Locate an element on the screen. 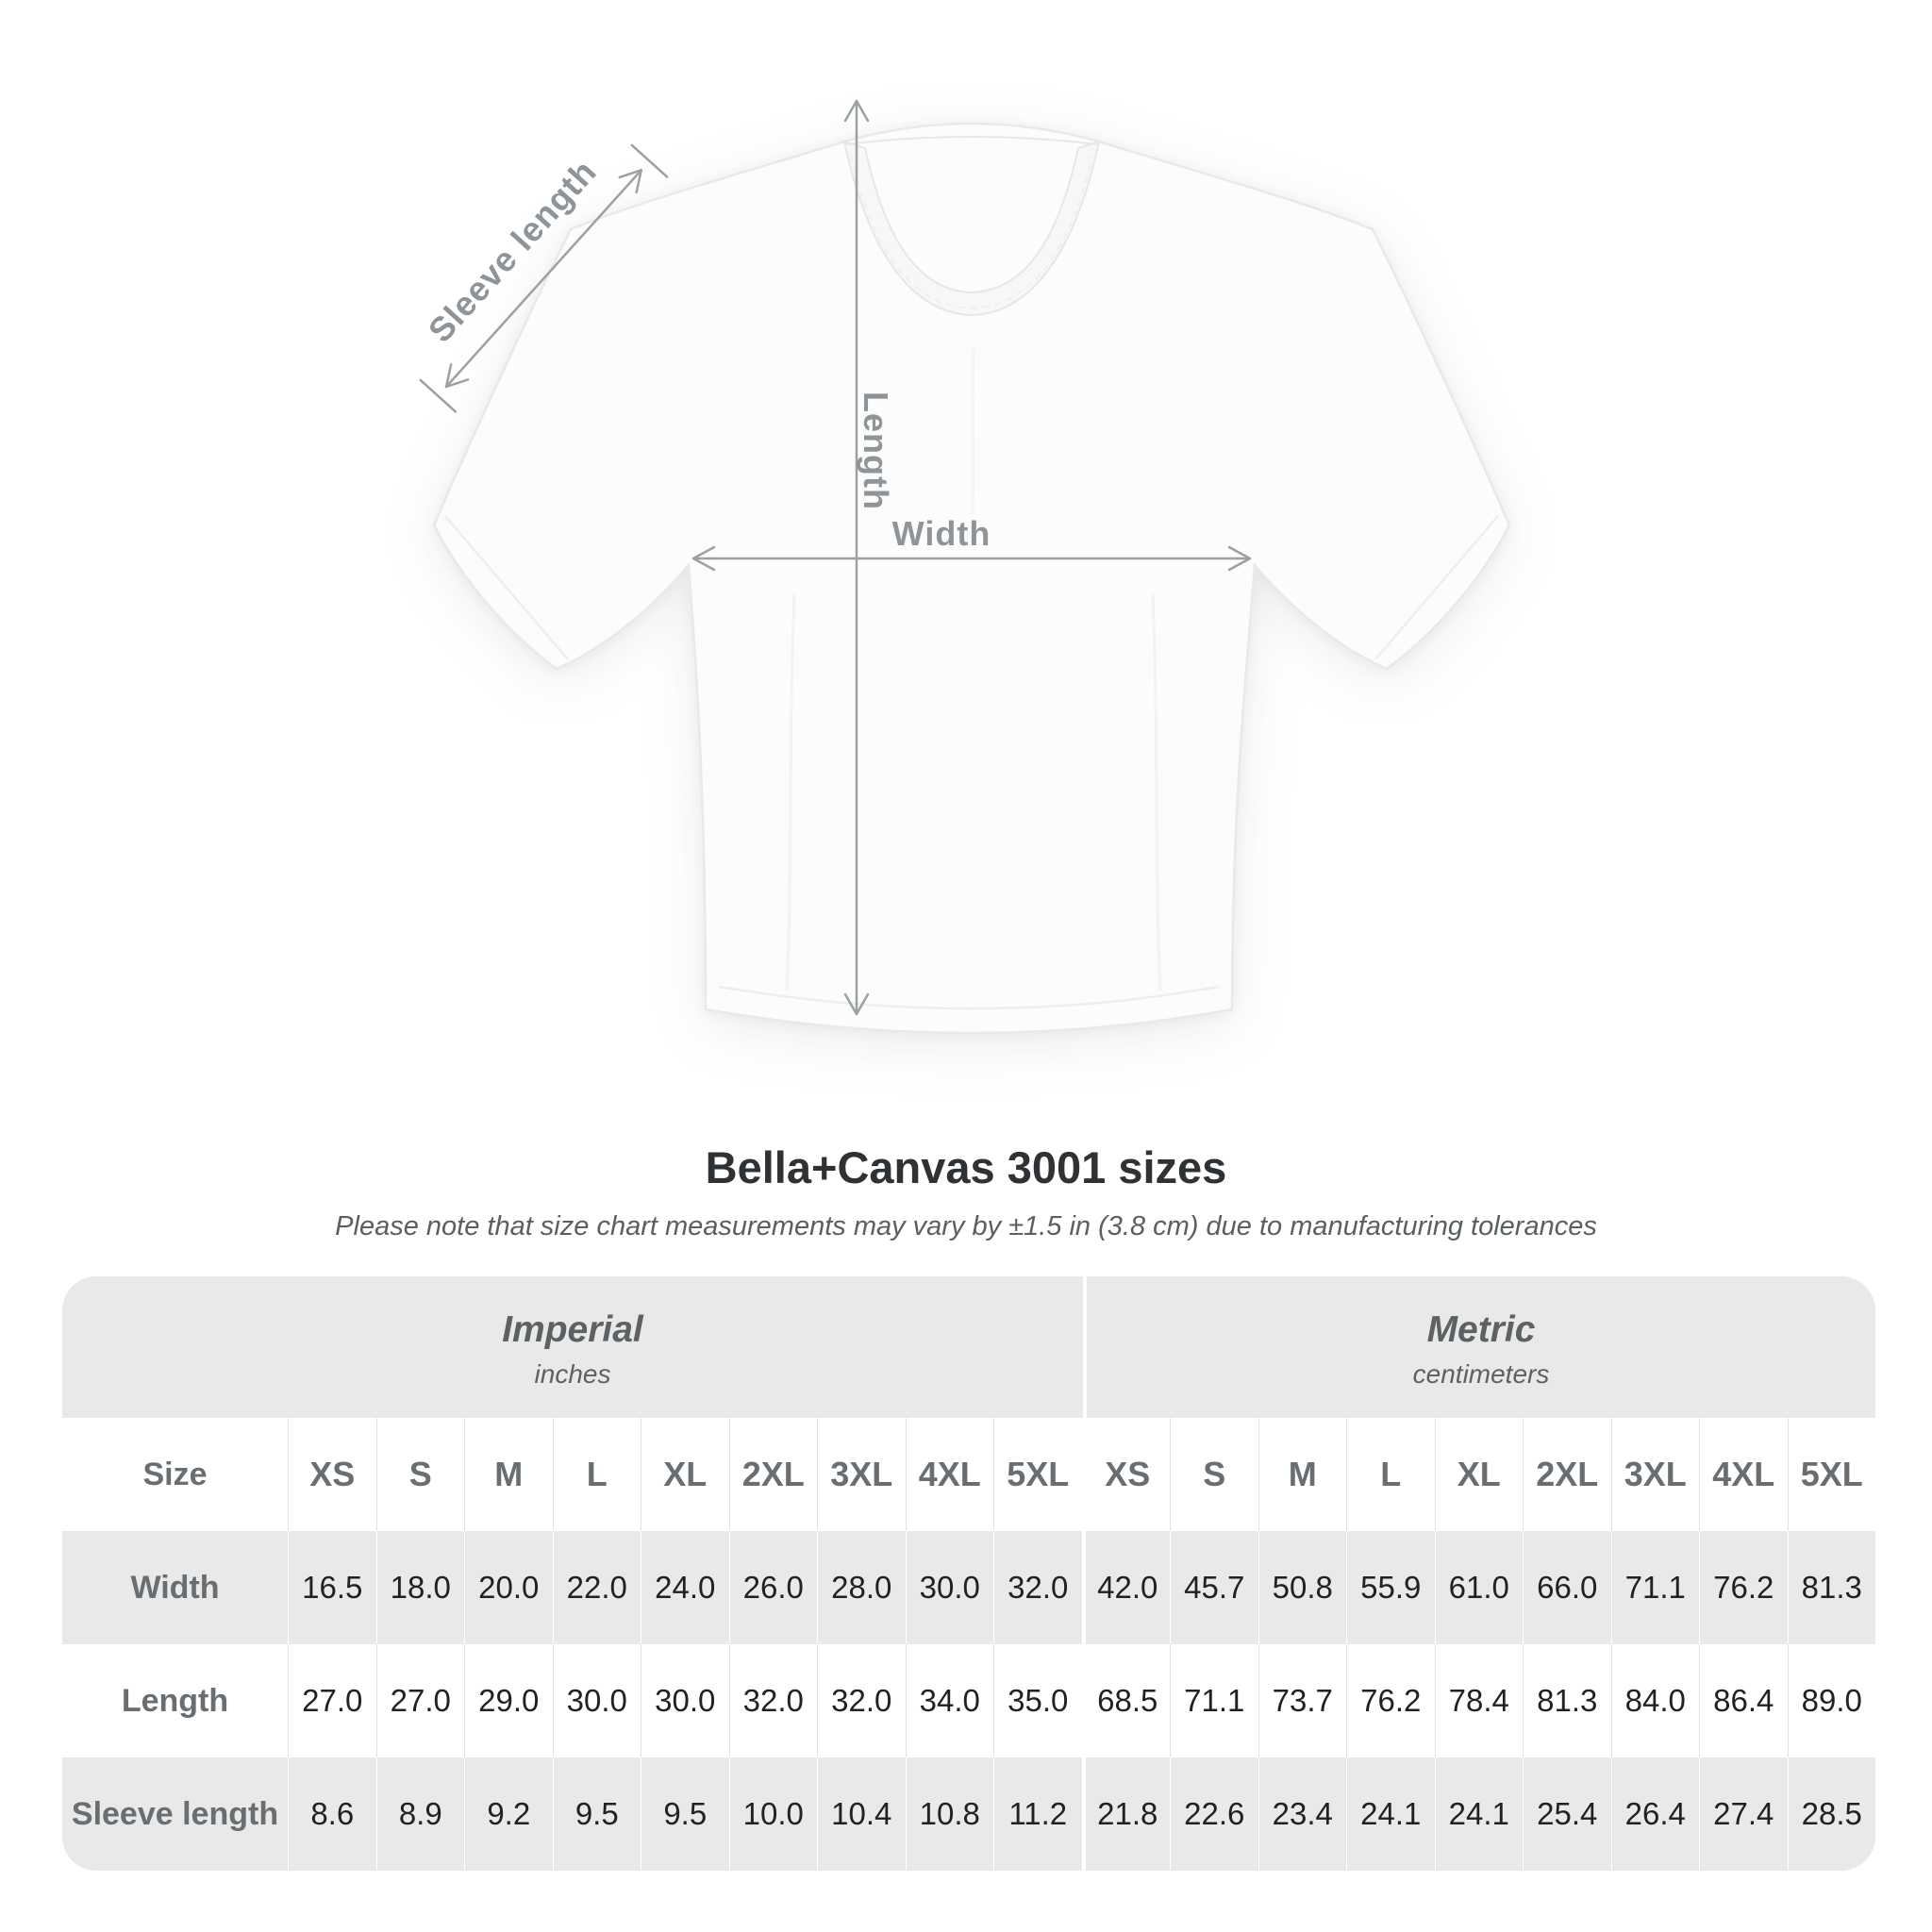 The image size is (1932, 1932). value-cell: 22.0 is located at coordinates (596, 1588).